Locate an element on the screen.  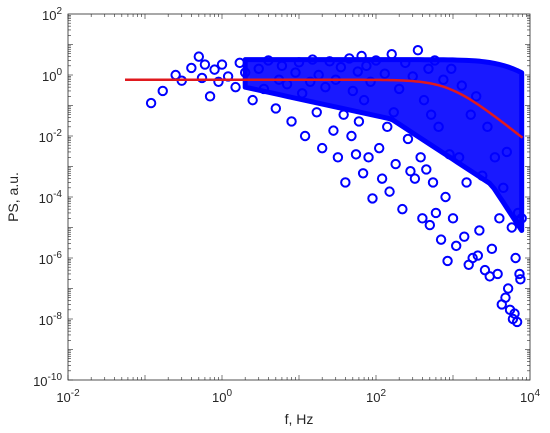
y-tick-label: 10⁻¹⁰ is located at coordinates (47, 380).